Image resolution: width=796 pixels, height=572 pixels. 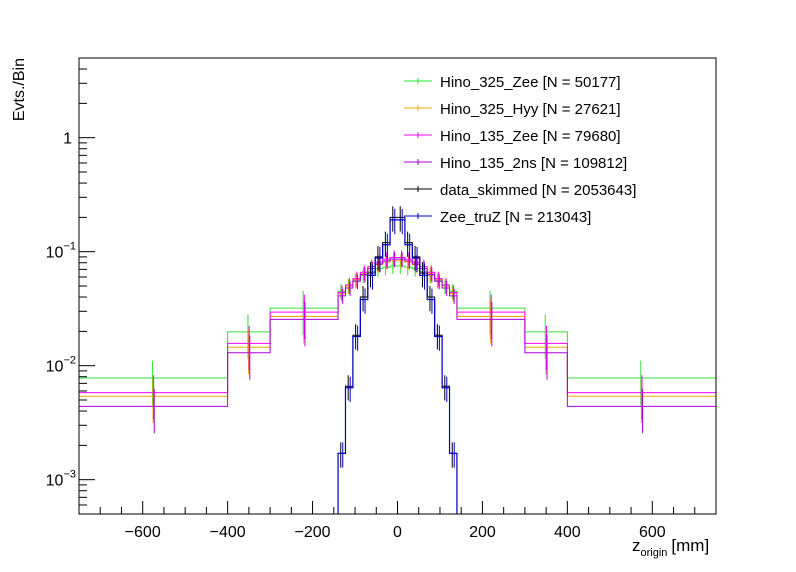 What do you see at coordinates (533, 163) in the screenshot?
I see `legend-label-Hino_135_2ns: Hino_135_2ns [N = 109812]` at bounding box center [533, 163].